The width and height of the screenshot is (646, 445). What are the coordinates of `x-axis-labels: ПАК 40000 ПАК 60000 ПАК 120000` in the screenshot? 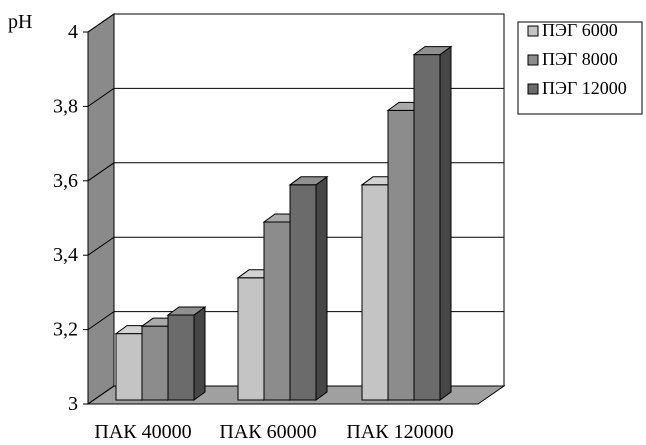 It's located at (273, 432).